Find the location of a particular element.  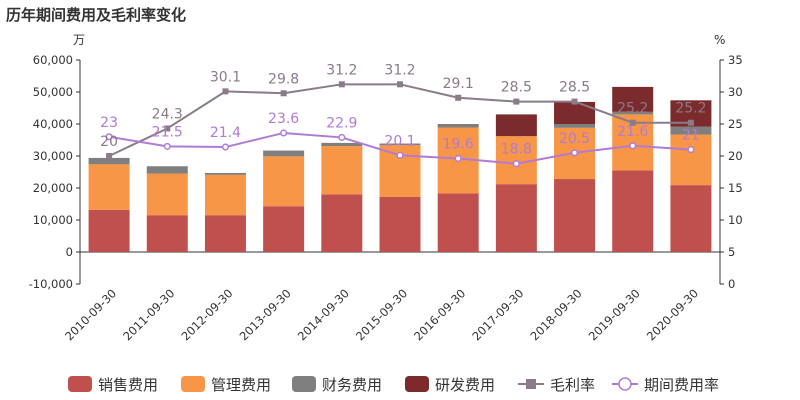

data-label: 23 is located at coordinates (109, 123).